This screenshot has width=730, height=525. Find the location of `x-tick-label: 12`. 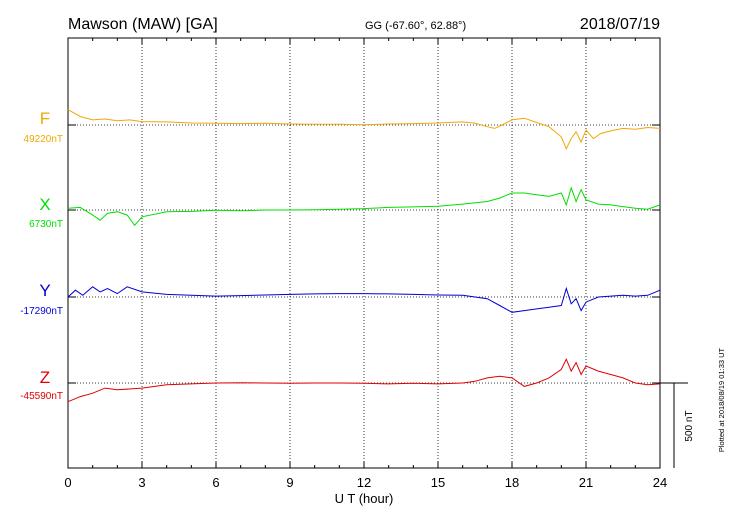

x-tick-label: 12 is located at coordinates (364, 482).